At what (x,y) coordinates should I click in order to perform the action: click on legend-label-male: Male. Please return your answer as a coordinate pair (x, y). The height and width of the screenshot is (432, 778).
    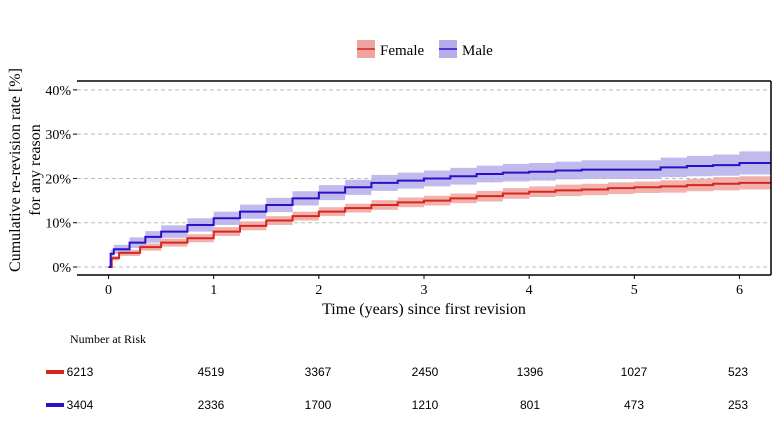
    Looking at the image, I should click on (477, 51).